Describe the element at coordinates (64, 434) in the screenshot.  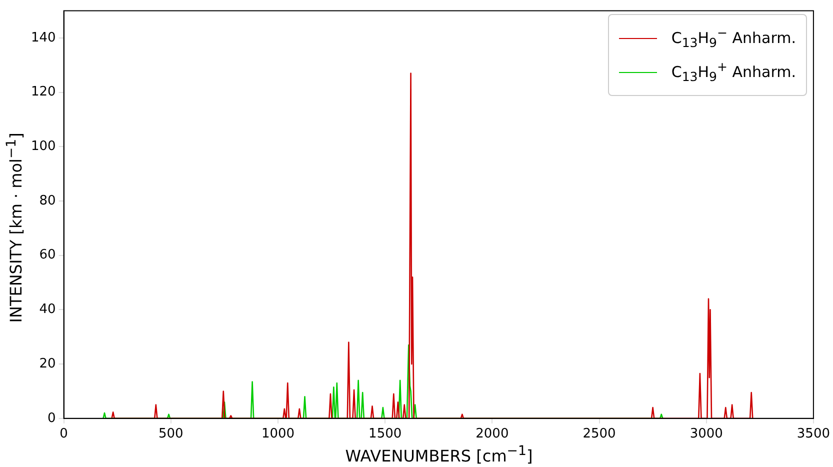
I see `x-tick-label: 0` at that location.